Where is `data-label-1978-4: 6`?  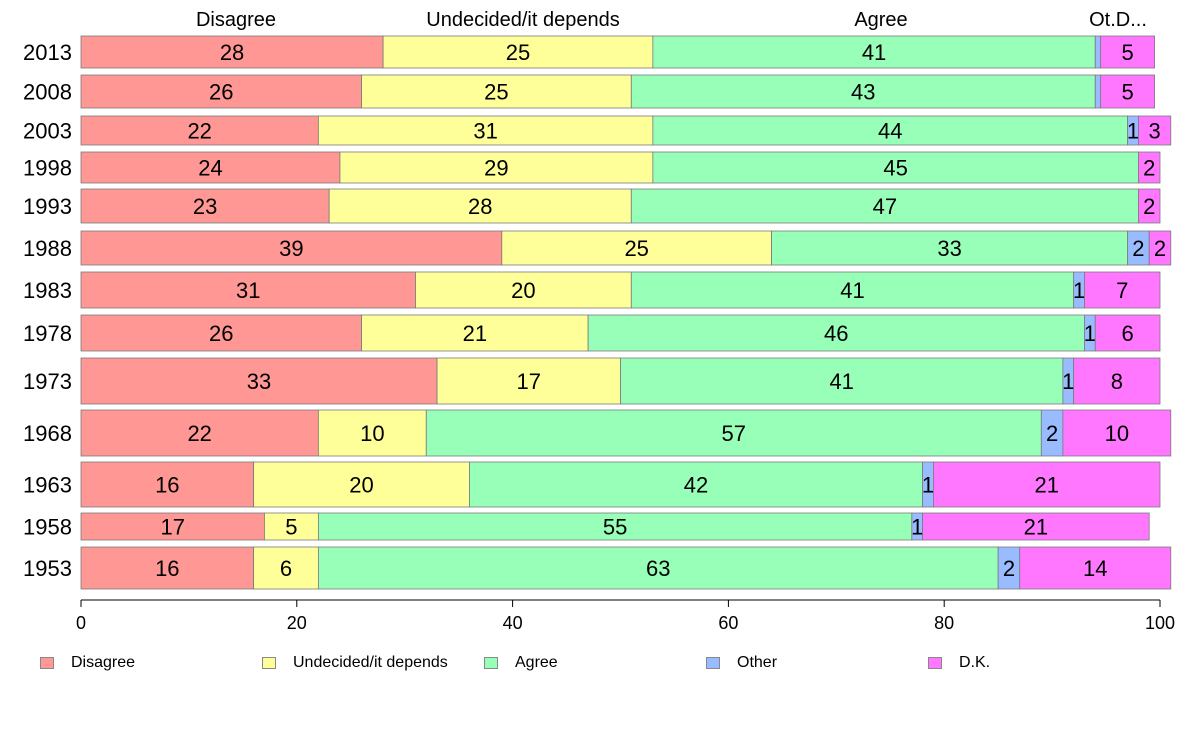
data-label-1978-4: 6 is located at coordinates (1128, 333).